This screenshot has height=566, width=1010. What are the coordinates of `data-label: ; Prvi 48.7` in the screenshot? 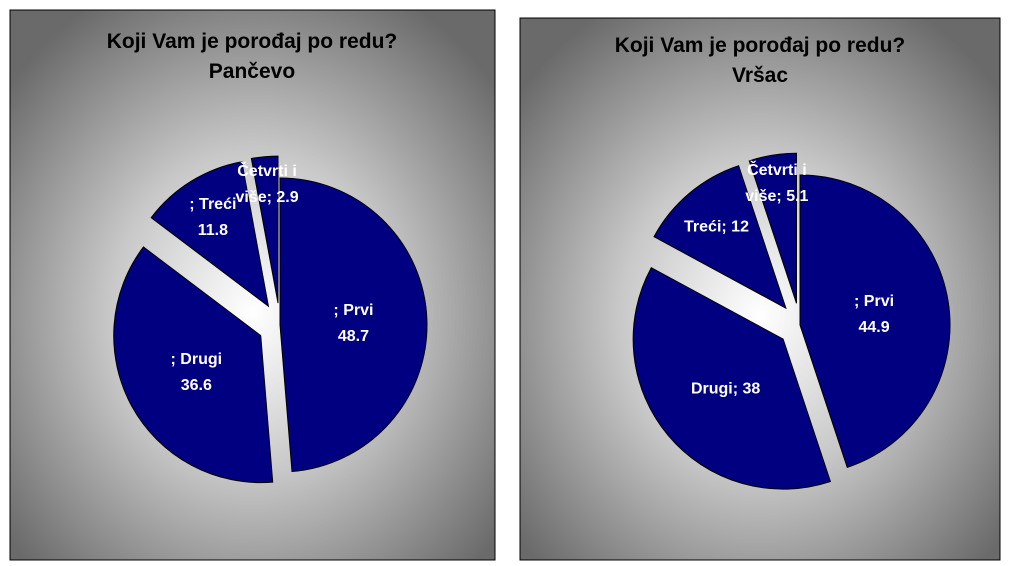 It's located at (353, 323).